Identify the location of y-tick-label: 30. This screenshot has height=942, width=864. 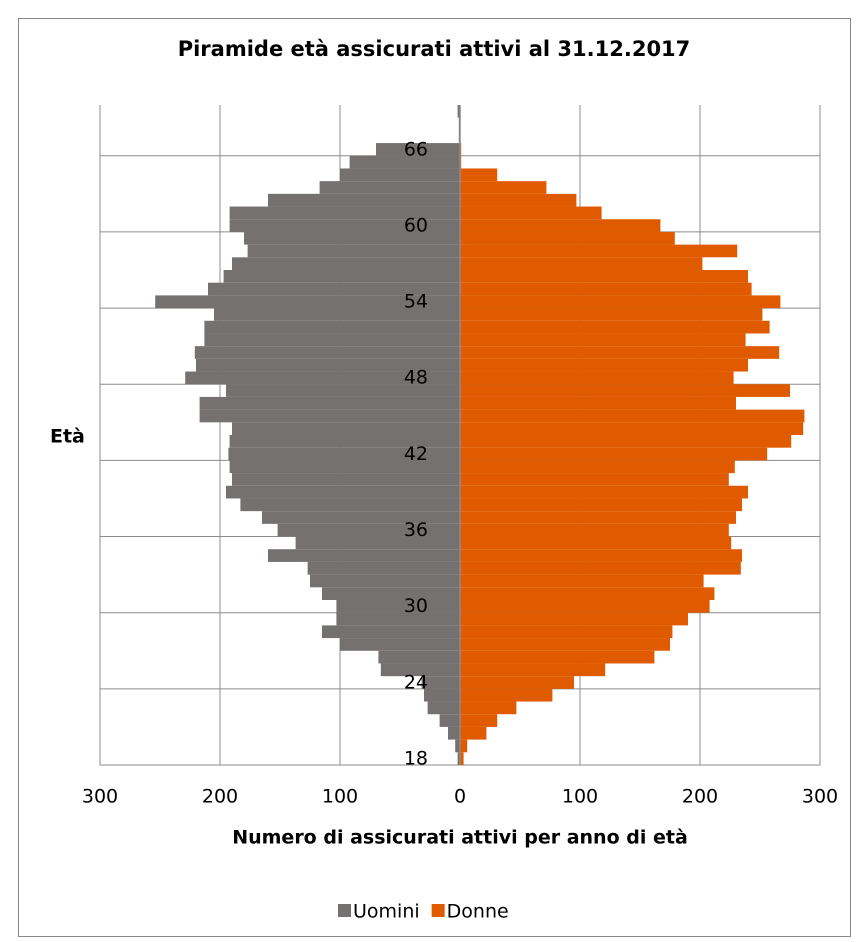
(416, 606).